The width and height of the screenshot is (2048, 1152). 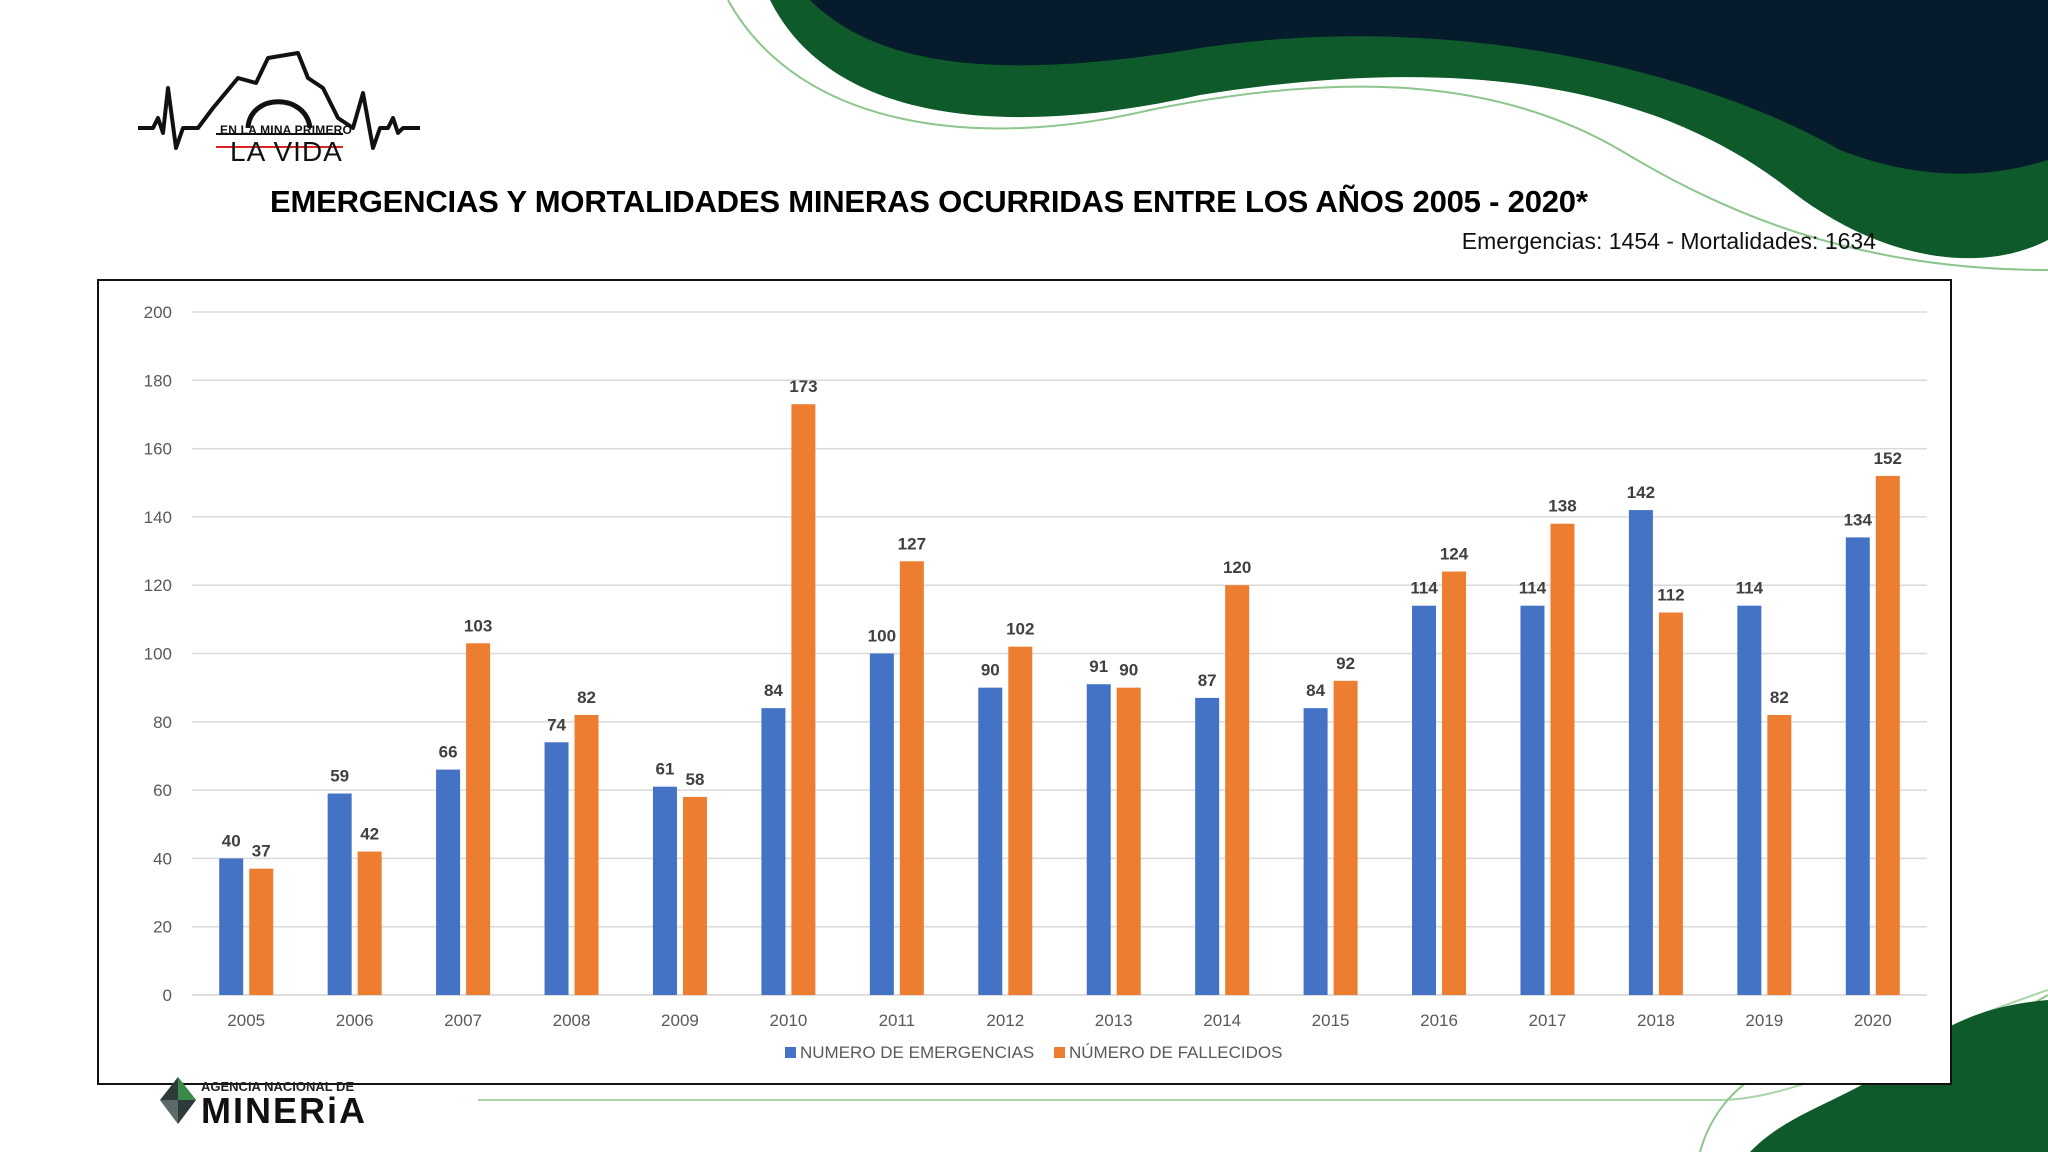 What do you see at coordinates (1641, 492) in the screenshot?
I see `data-label: 142` at bounding box center [1641, 492].